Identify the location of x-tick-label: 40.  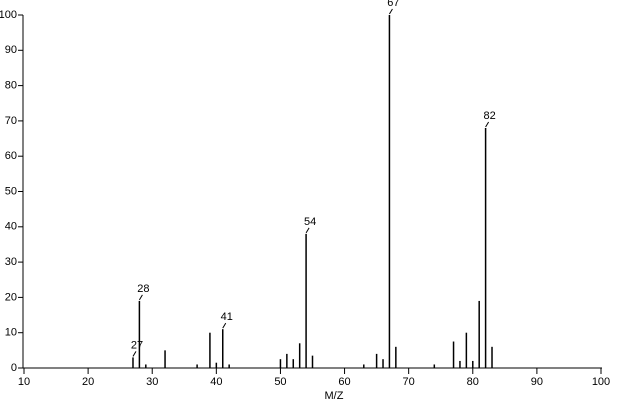
(216, 382).